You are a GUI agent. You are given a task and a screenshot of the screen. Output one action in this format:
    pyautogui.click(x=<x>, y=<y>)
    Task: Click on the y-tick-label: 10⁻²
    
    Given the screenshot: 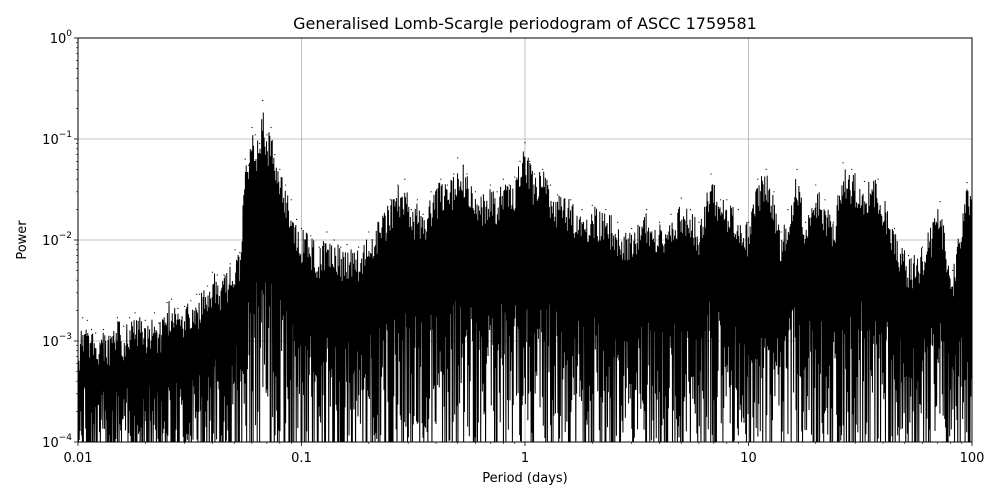 What is the action you would take?
    pyautogui.click(x=57, y=240)
    